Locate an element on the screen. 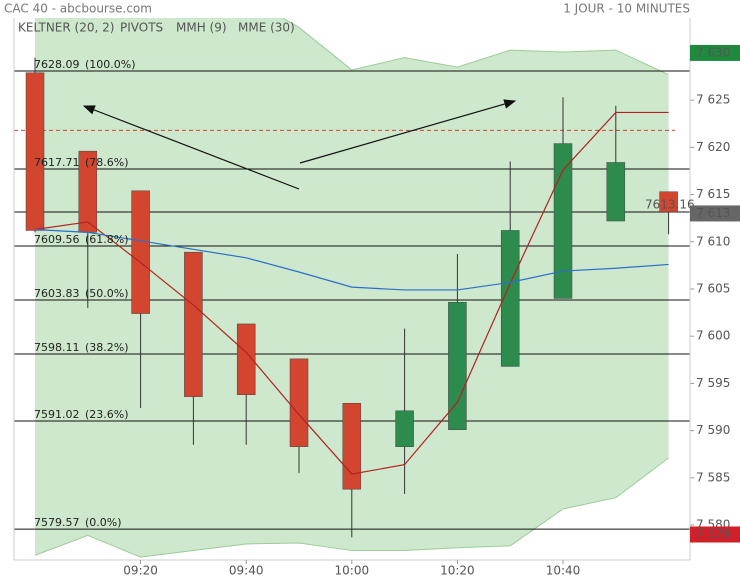 The image size is (740, 580). fib-percent: (38.2%) is located at coordinates (107, 347).